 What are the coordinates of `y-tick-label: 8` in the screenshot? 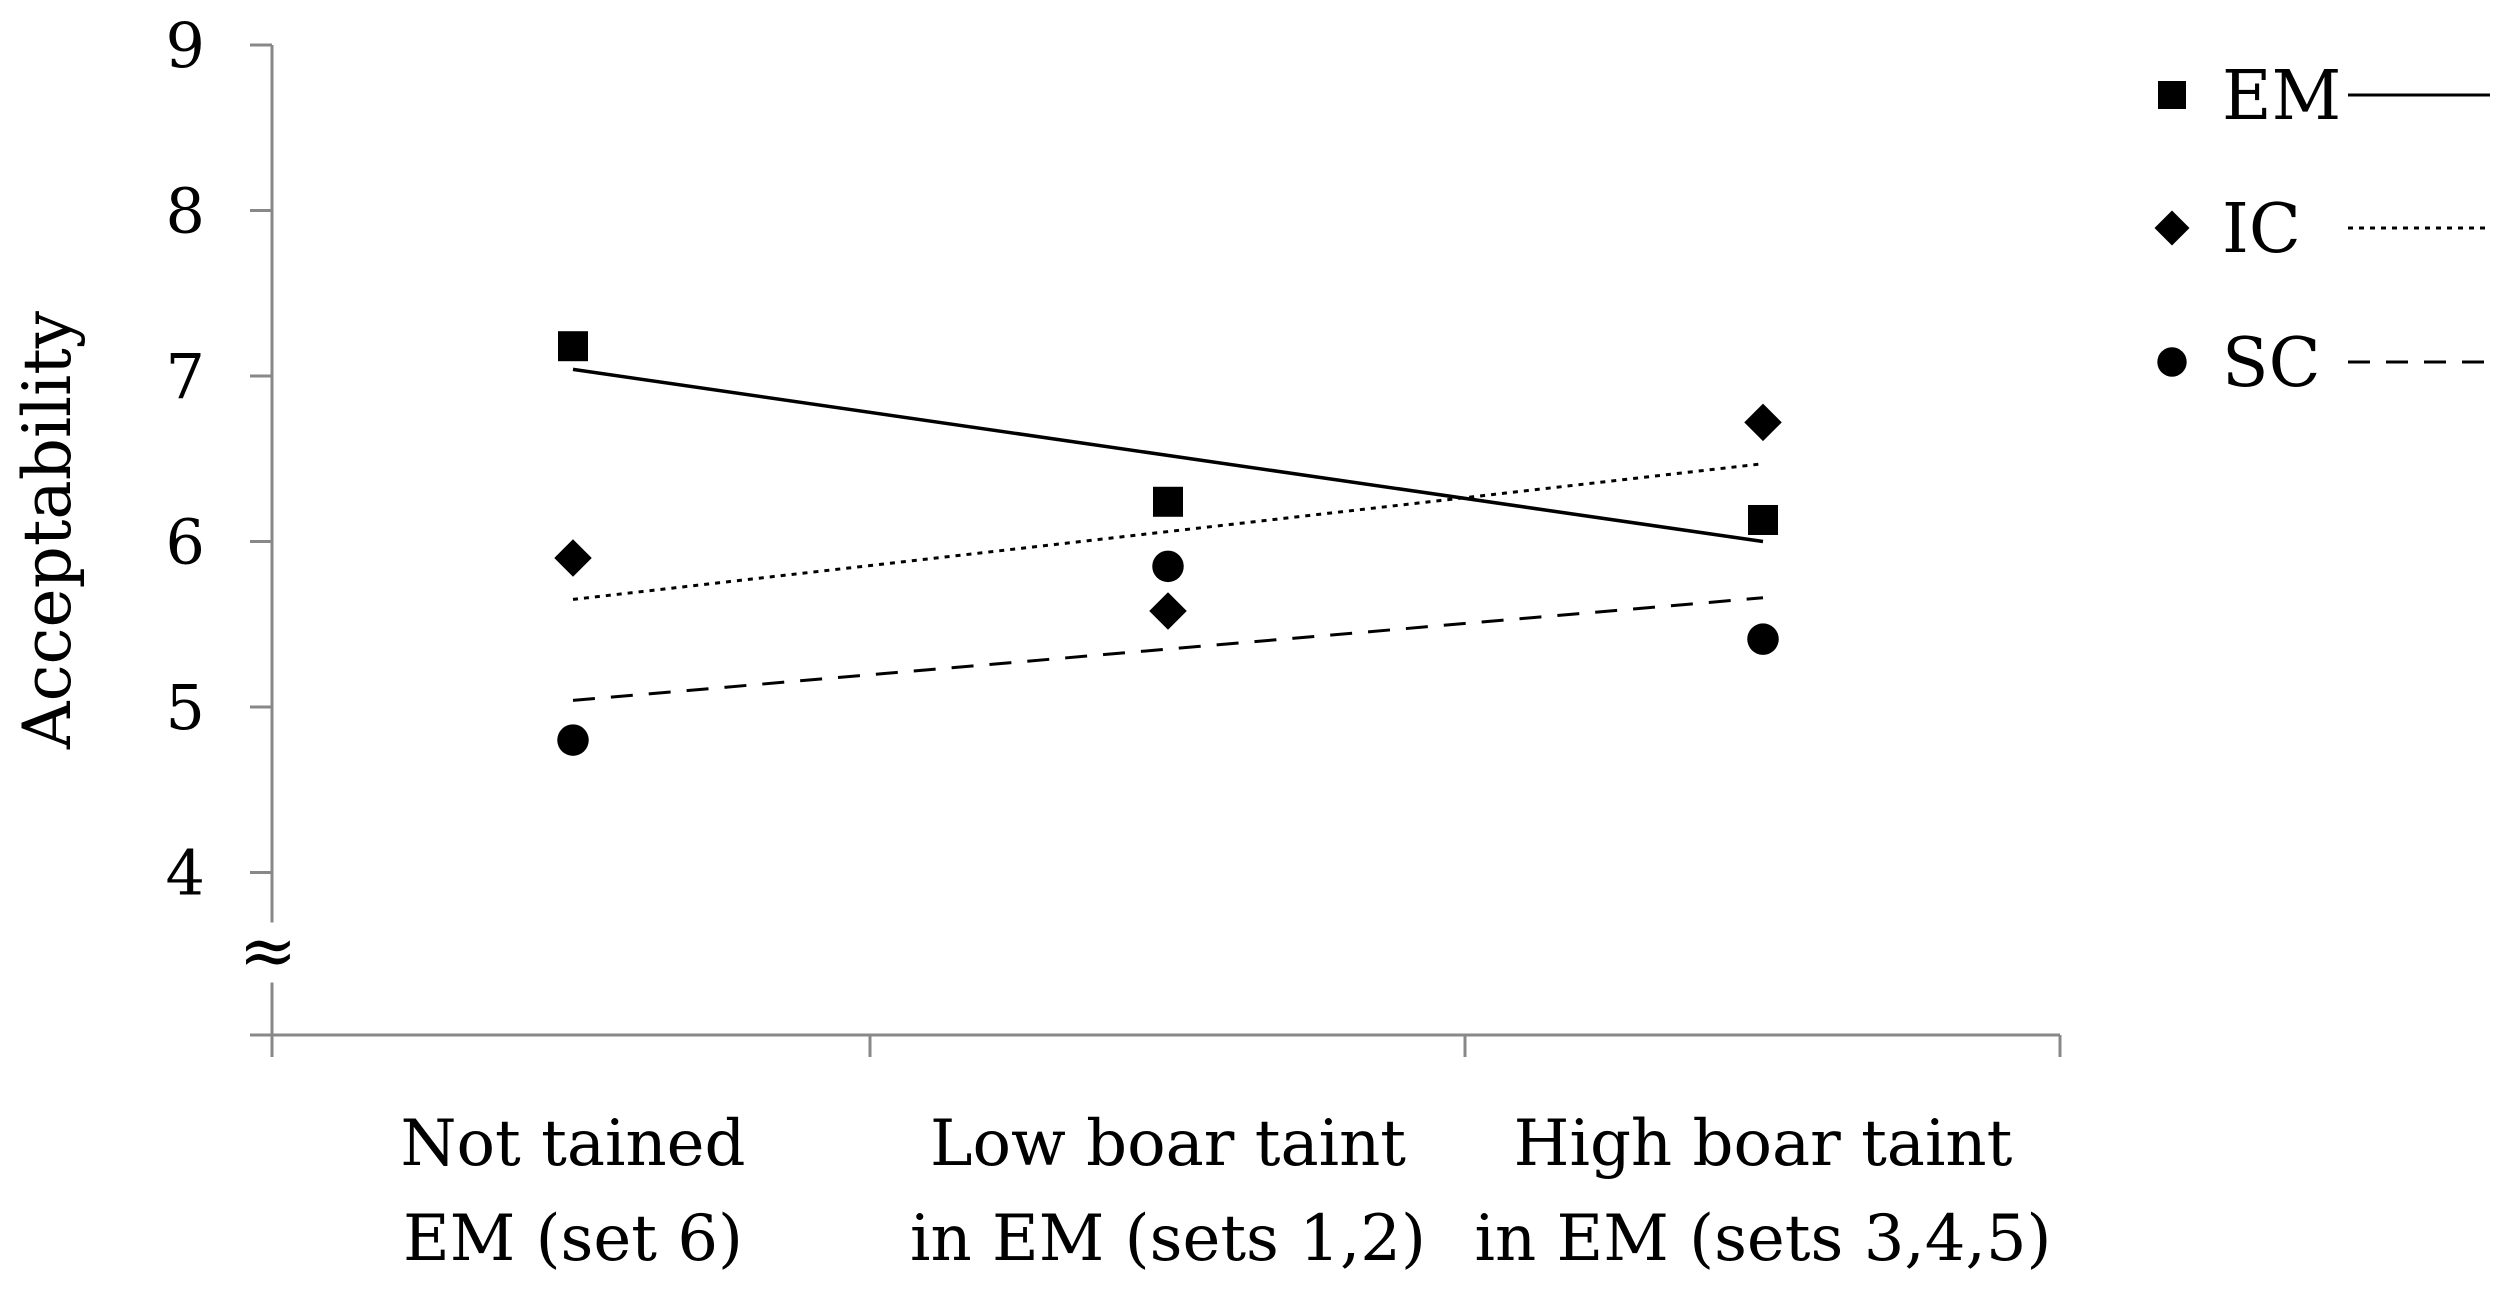 It's located at (185, 211).